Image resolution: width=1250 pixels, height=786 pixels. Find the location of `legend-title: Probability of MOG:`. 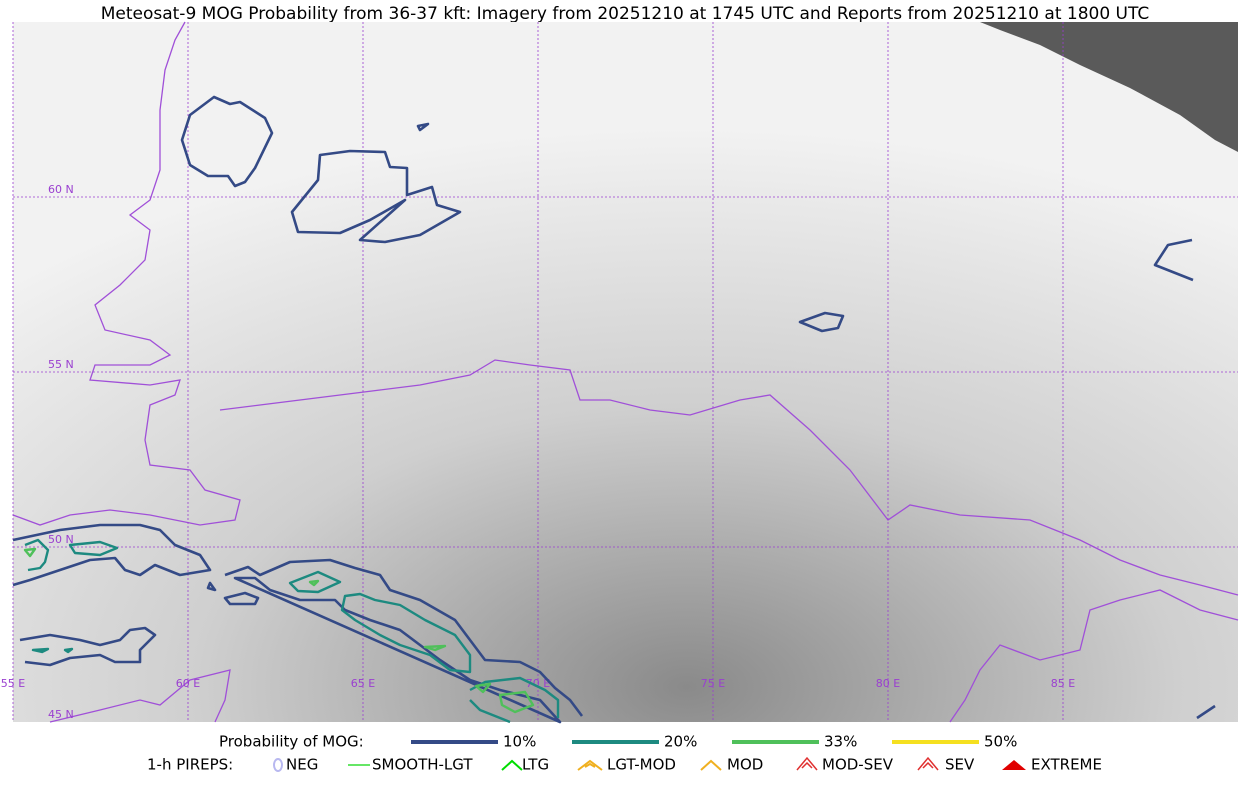

legend-title: Probability of MOG: is located at coordinates (291, 742).